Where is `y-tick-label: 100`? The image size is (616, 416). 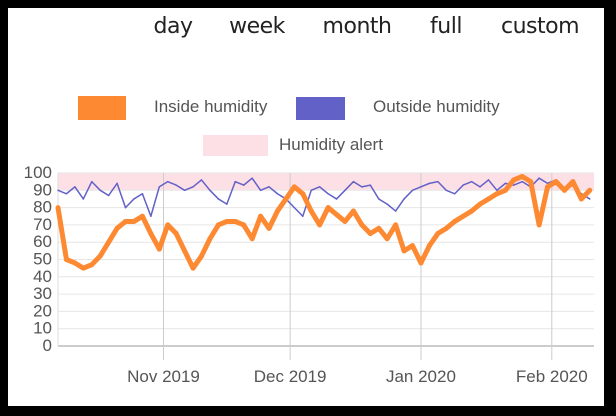
y-tick-label: 100 is located at coordinates (38, 172).